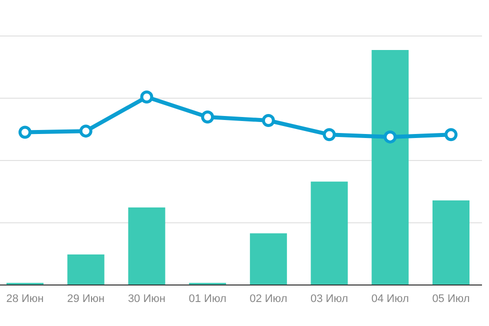 The height and width of the screenshot is (326, 489). What do you see at coordinates (86, 299) in the screenshot?
I see `x-tick-label: 29 Июн` at bounding box center [86, 299].